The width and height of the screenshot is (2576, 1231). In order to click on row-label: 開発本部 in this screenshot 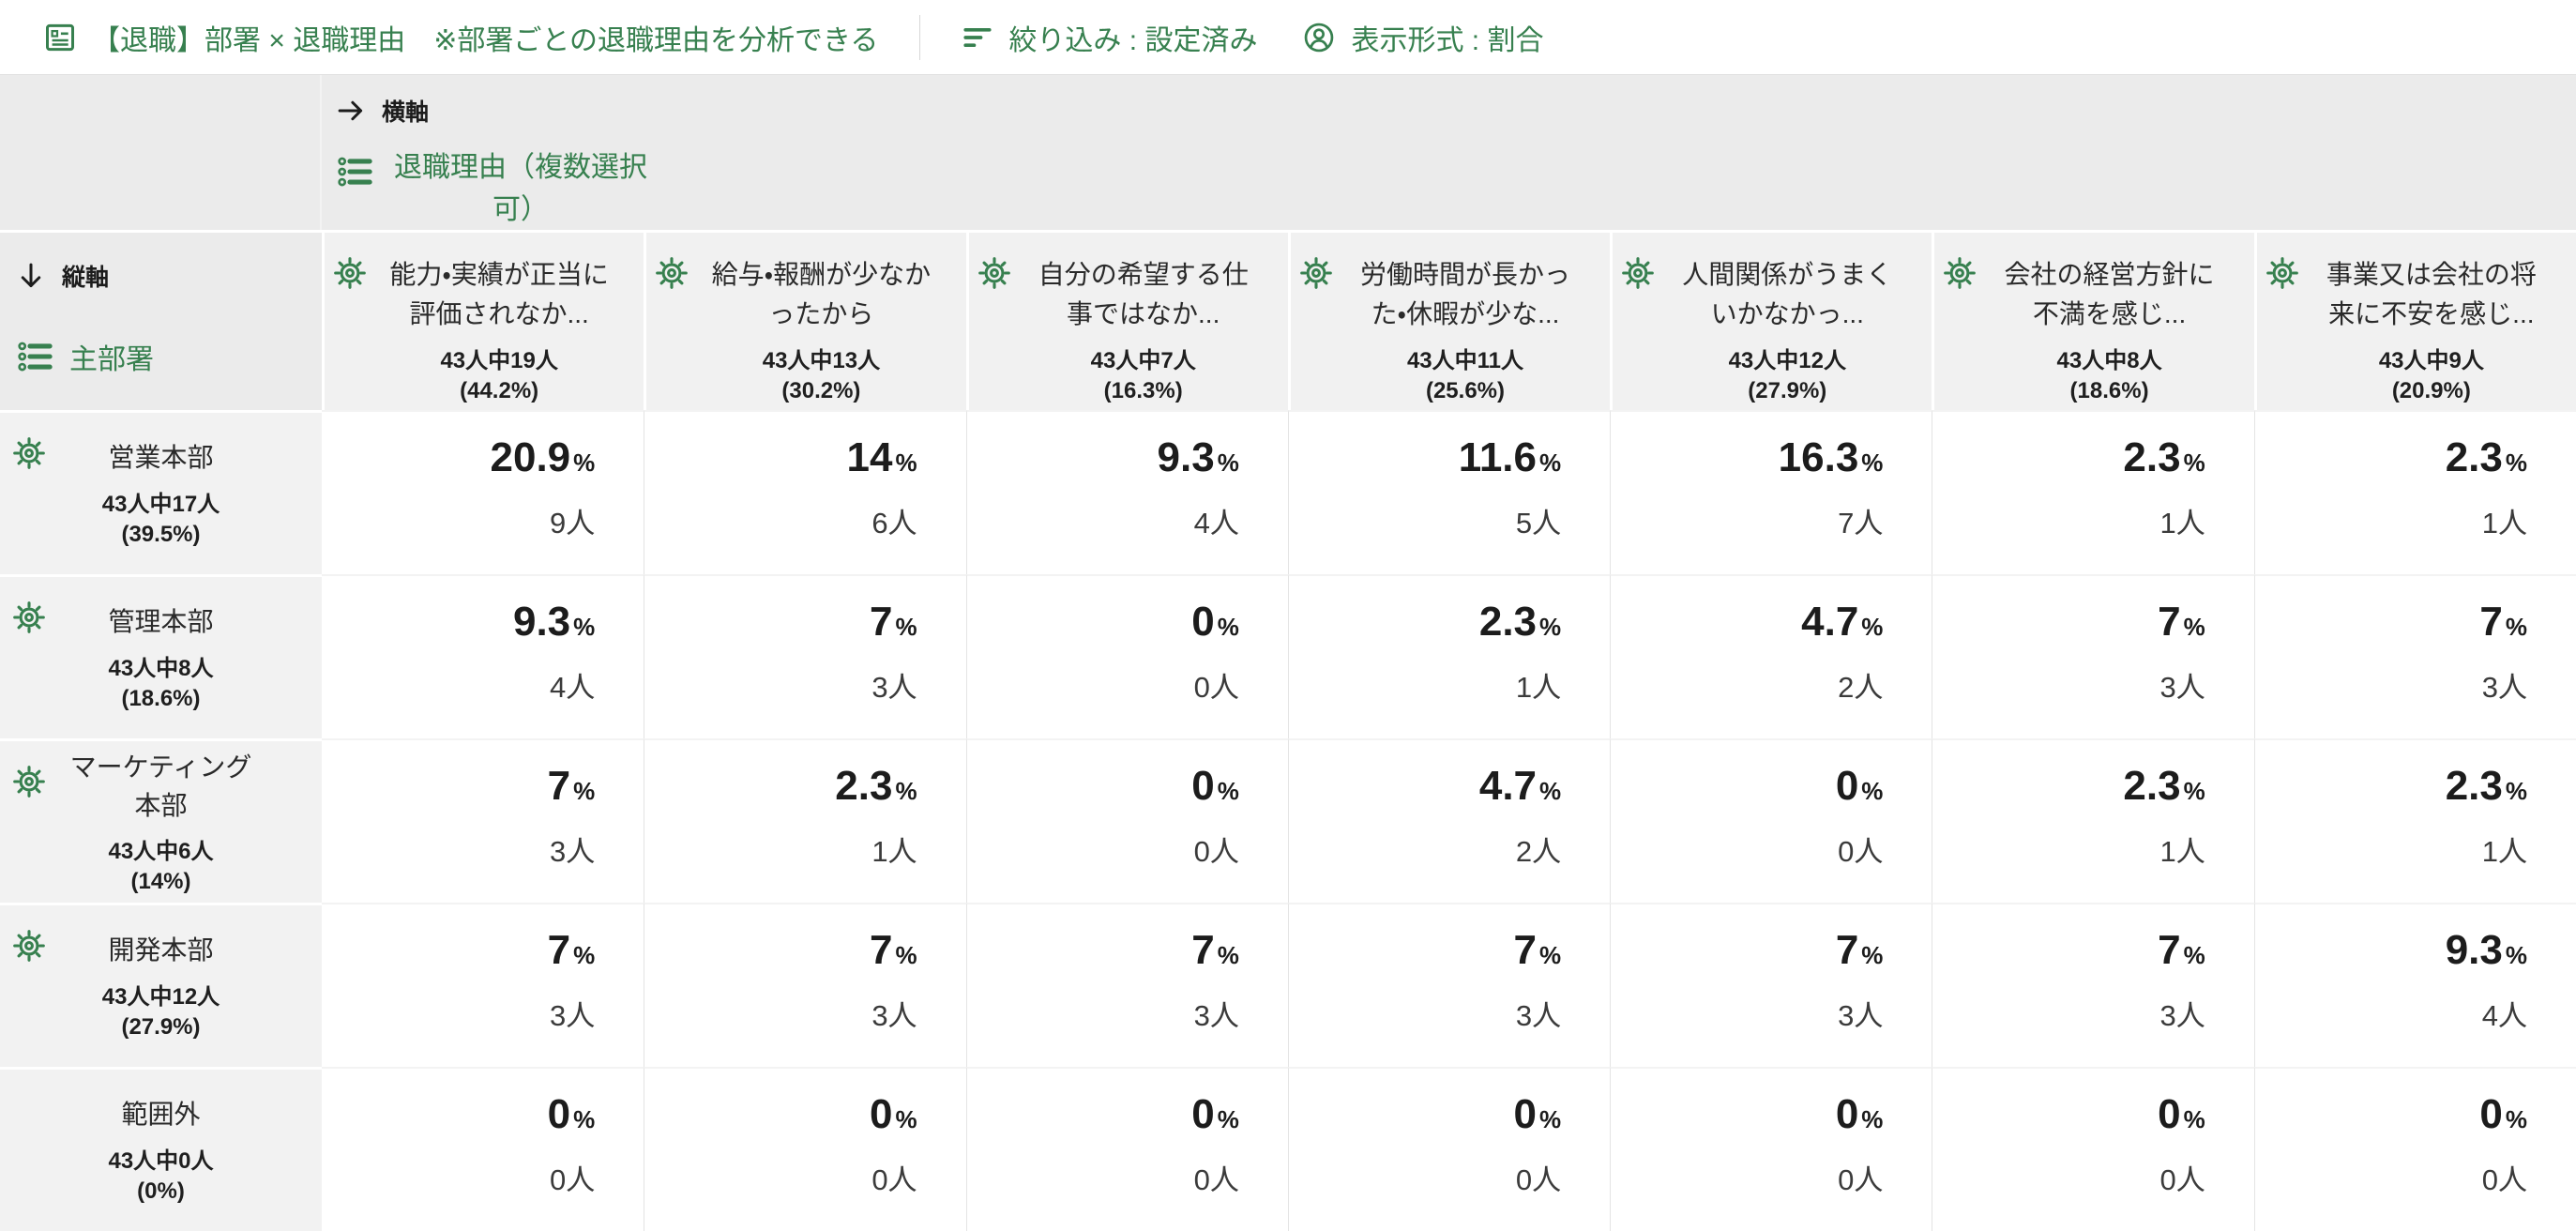, I will do `click(161, 950)`.